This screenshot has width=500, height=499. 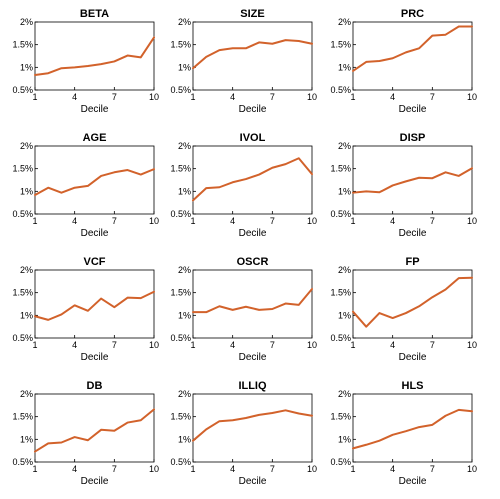 I want to click on chart-beta: BETA 0.5% 1% 1.5% 2% 1 4 7 10 Decile, so click(x=85, y=61).